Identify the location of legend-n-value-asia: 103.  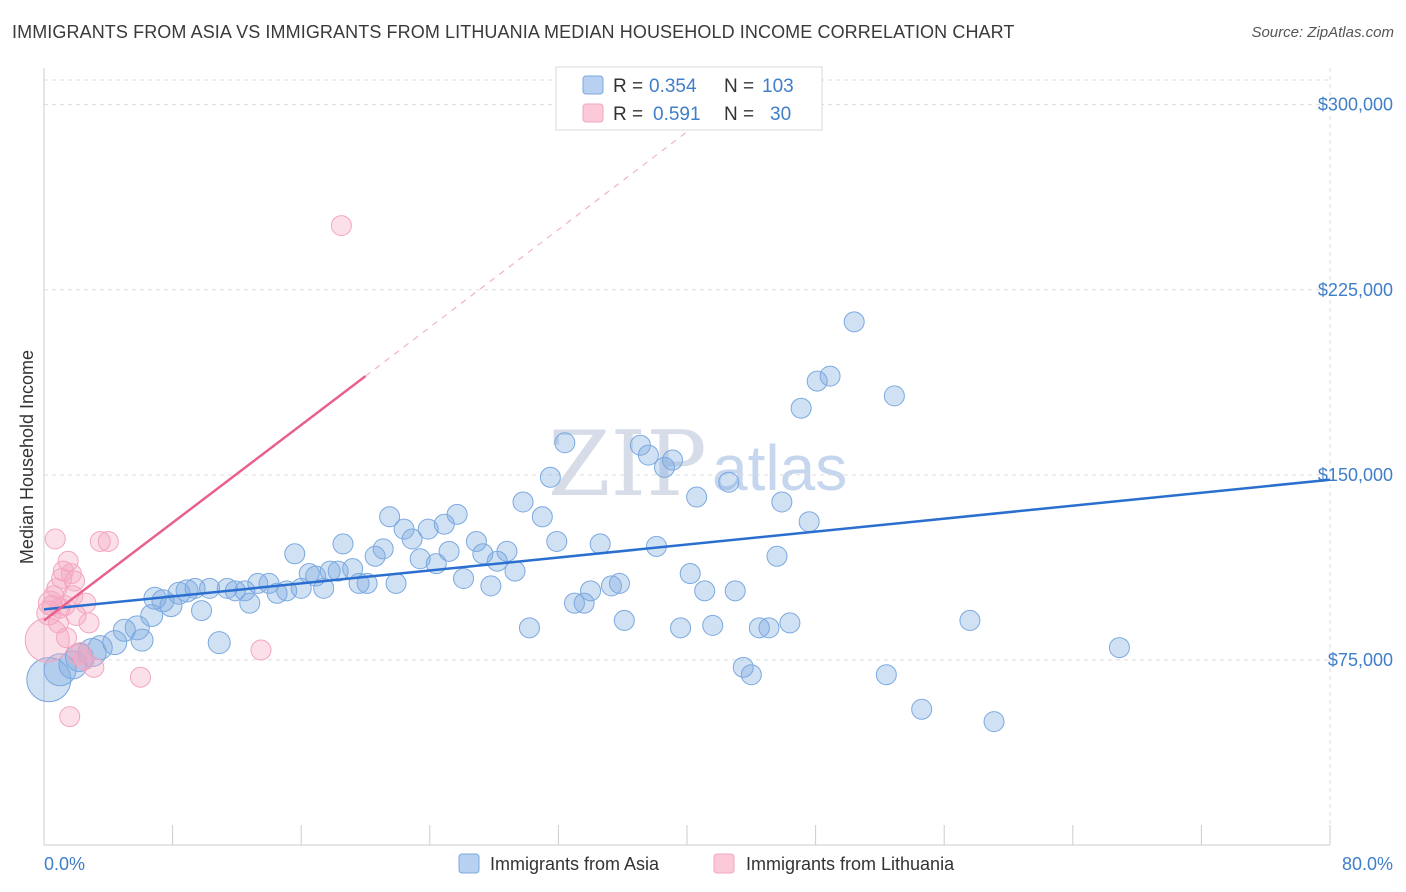
(778, 86).